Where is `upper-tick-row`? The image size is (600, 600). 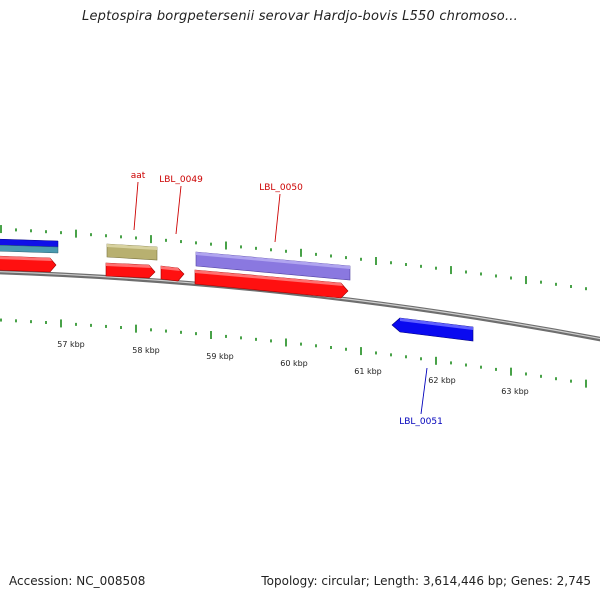
upper-tick-row is located at coordinates (293, 258).